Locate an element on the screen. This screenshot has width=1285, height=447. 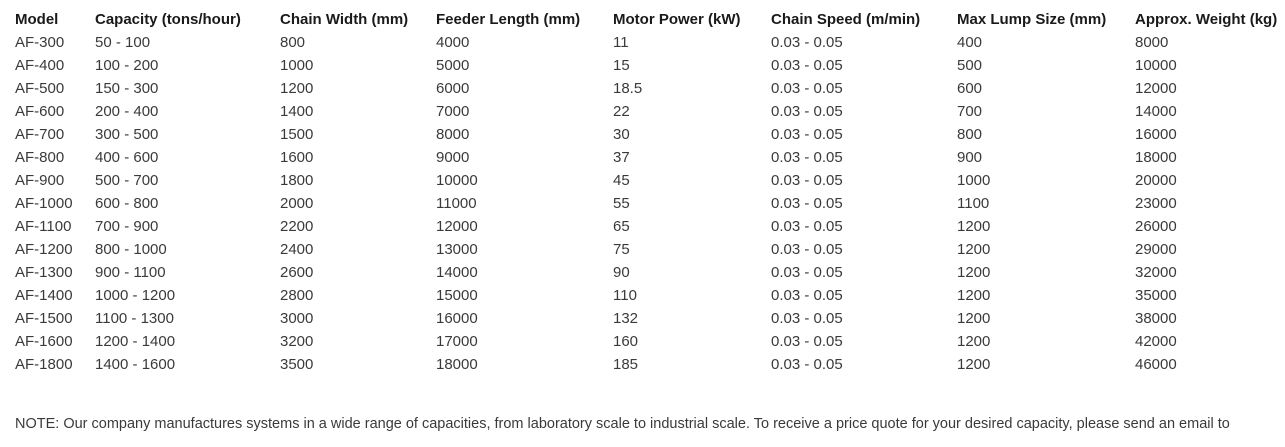
table-cell: 500 - 700 is located at coordinates (127, 180).